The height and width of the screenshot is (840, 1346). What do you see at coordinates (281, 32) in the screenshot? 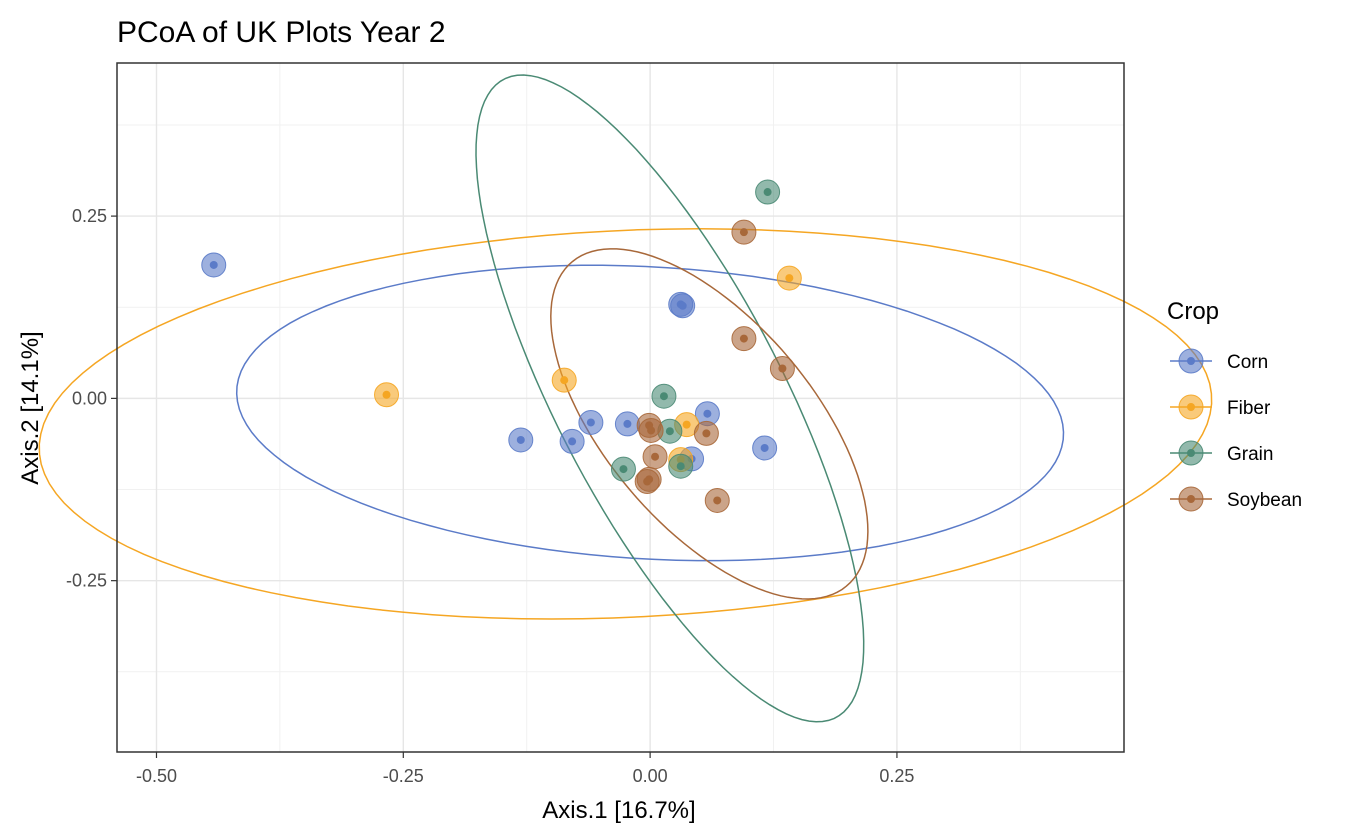
I see `chart-title: PCoA of UK Plots Year 2` at bounding box center [281, 32].